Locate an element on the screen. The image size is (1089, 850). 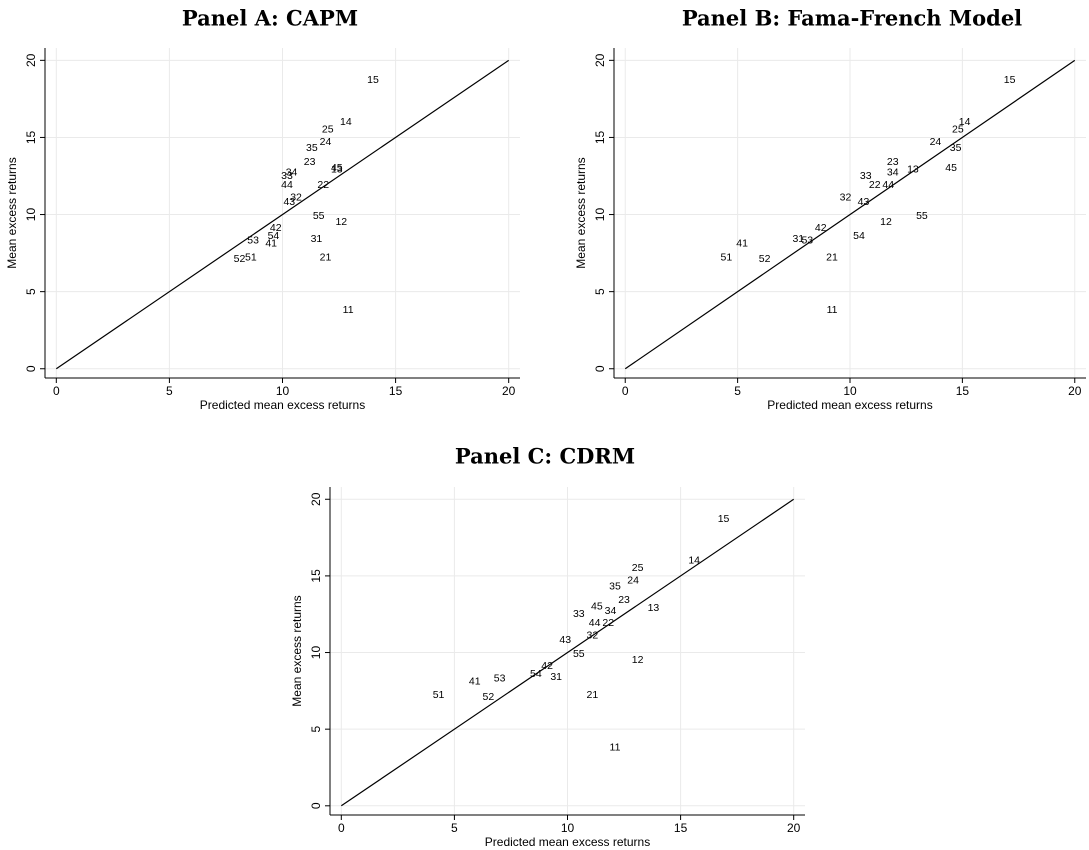
x-axis-label: Predicted mean excess returns is located at coordinates (567, 842).